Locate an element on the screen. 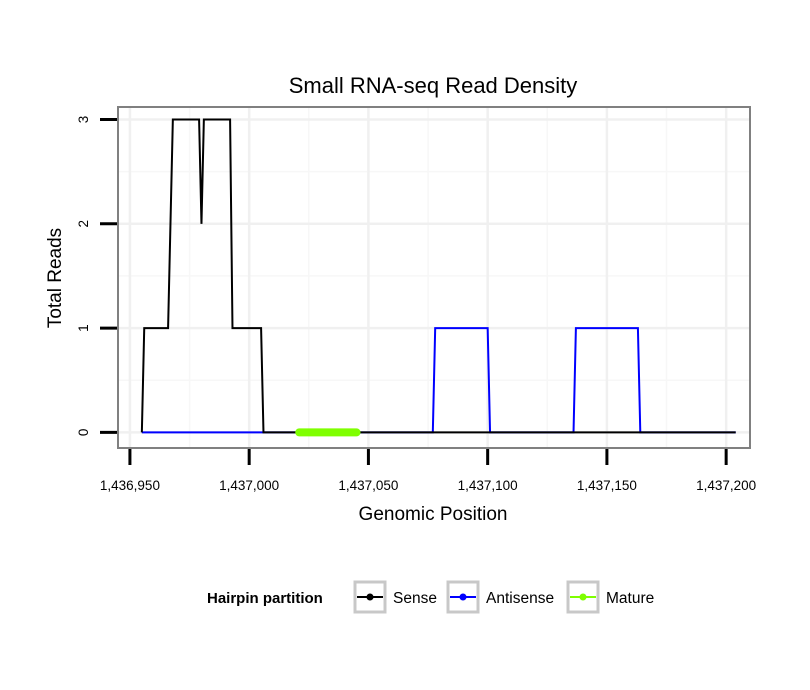 The image size is (810, 690). legend-entry-mature: Mature is located at coordinates (610, 597).